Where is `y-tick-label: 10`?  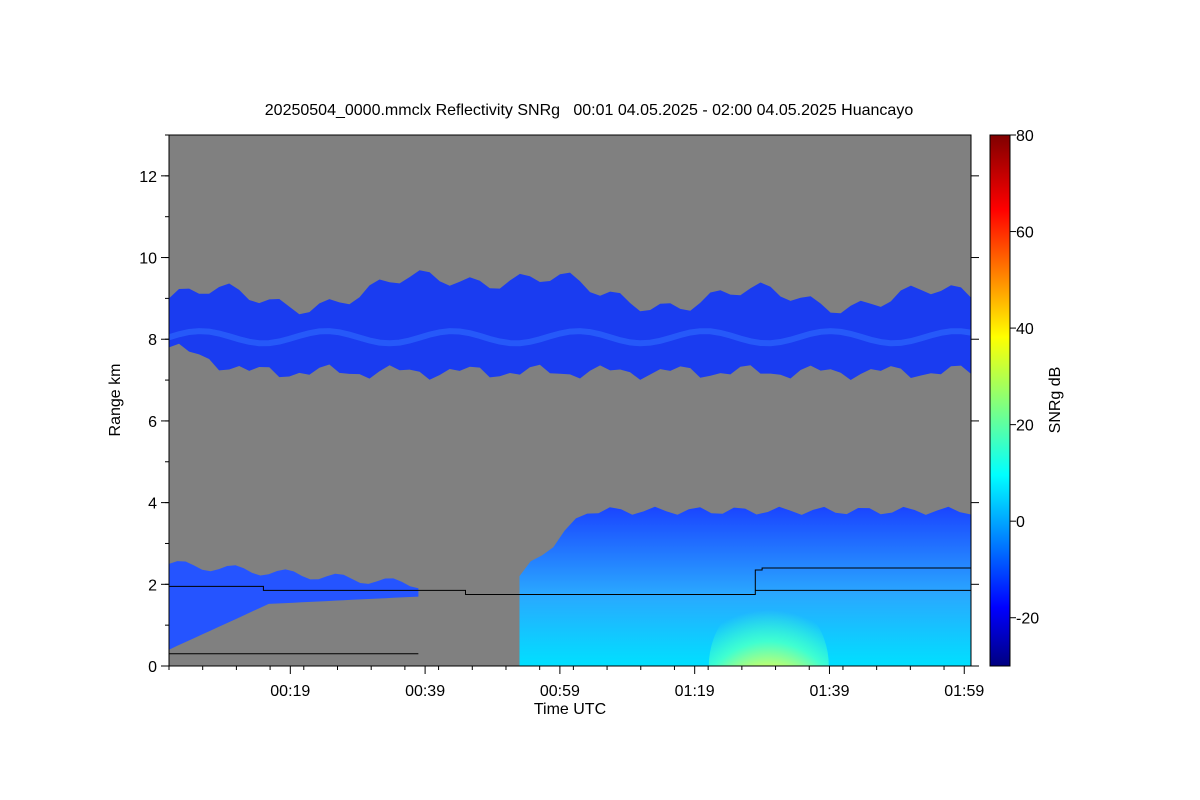
y-tick-label: 10 is located at coordinates (148, 259).